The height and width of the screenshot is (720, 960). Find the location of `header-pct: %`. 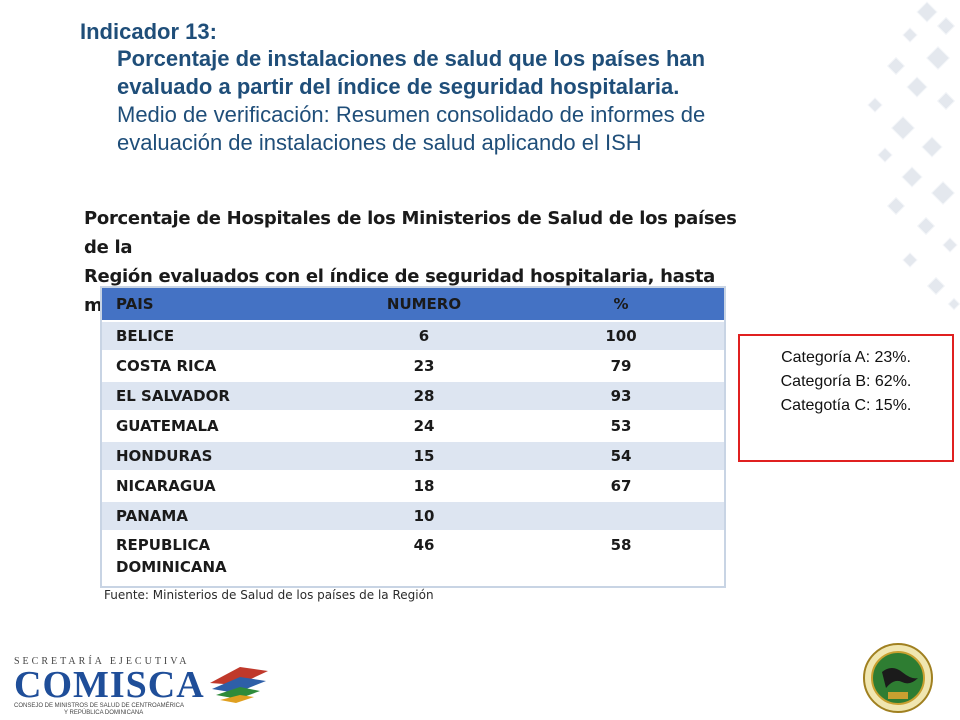

header-pct: % is located at coordinates (621, 304).